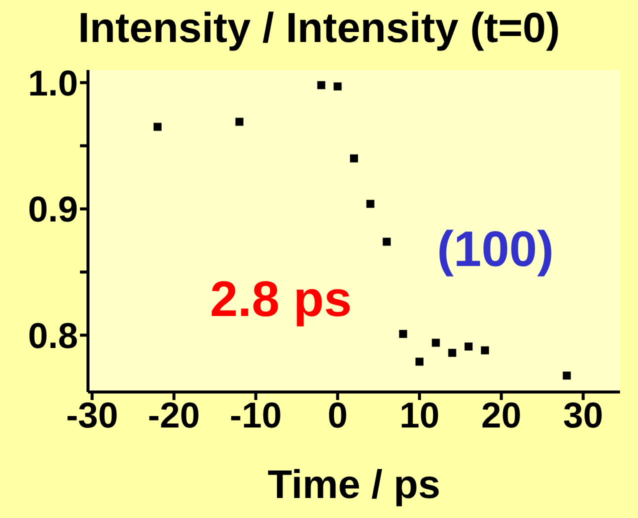 This screenshot has width=638, height=518. Describe the element at coordinates (319, 28) in the screenshot. I see `chart-title: Intensity / Intensity (t=0)` at that location.